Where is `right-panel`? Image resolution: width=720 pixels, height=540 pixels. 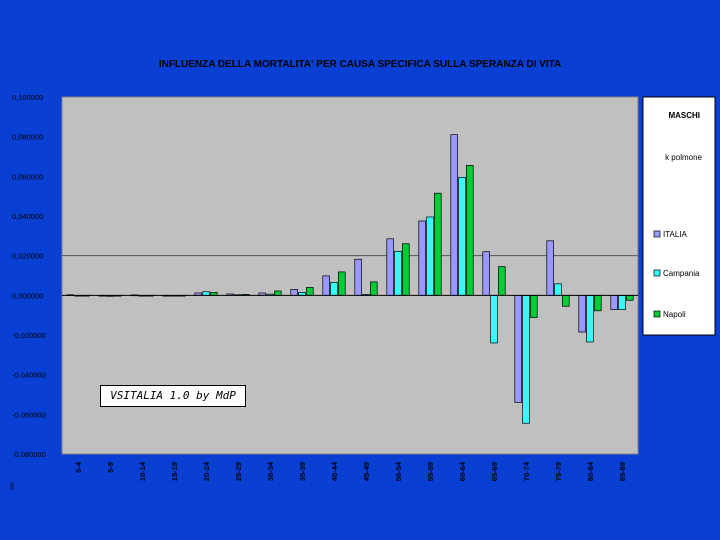 right-panel is located at coordinates (679, 216).